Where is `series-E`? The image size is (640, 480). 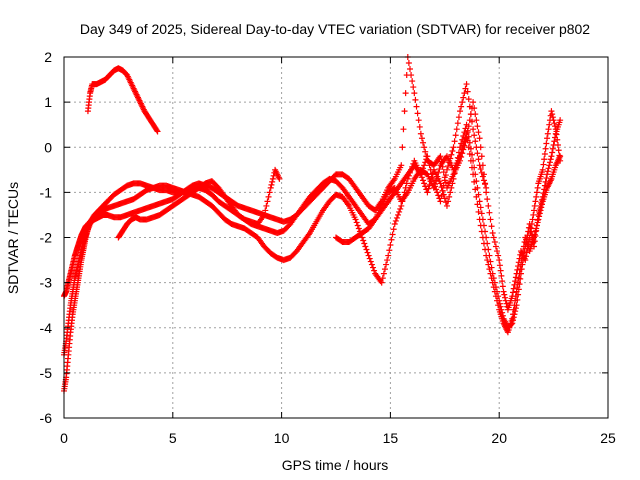 series-E is located at coordinates (411, 163).